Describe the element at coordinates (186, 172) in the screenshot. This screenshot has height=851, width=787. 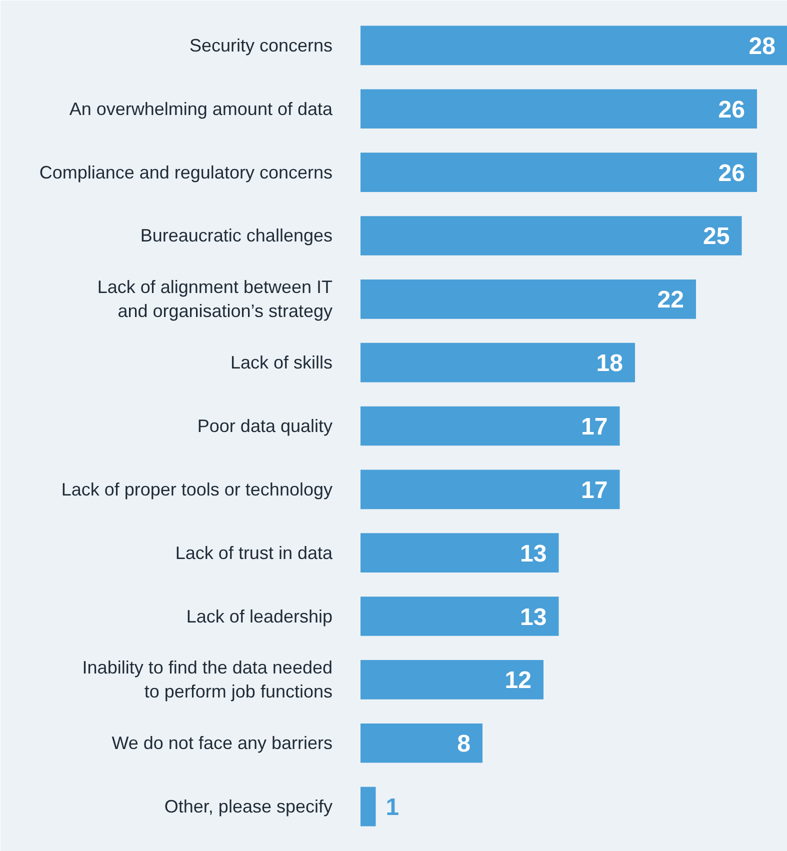
I see `y-tick-label: Compliance and regulatory concerns` at that location.